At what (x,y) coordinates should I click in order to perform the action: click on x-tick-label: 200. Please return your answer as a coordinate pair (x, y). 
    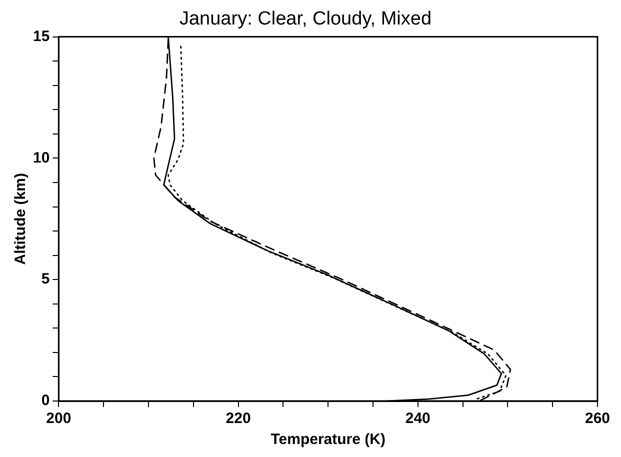
    Looking at the image, I should click on (59, 419).